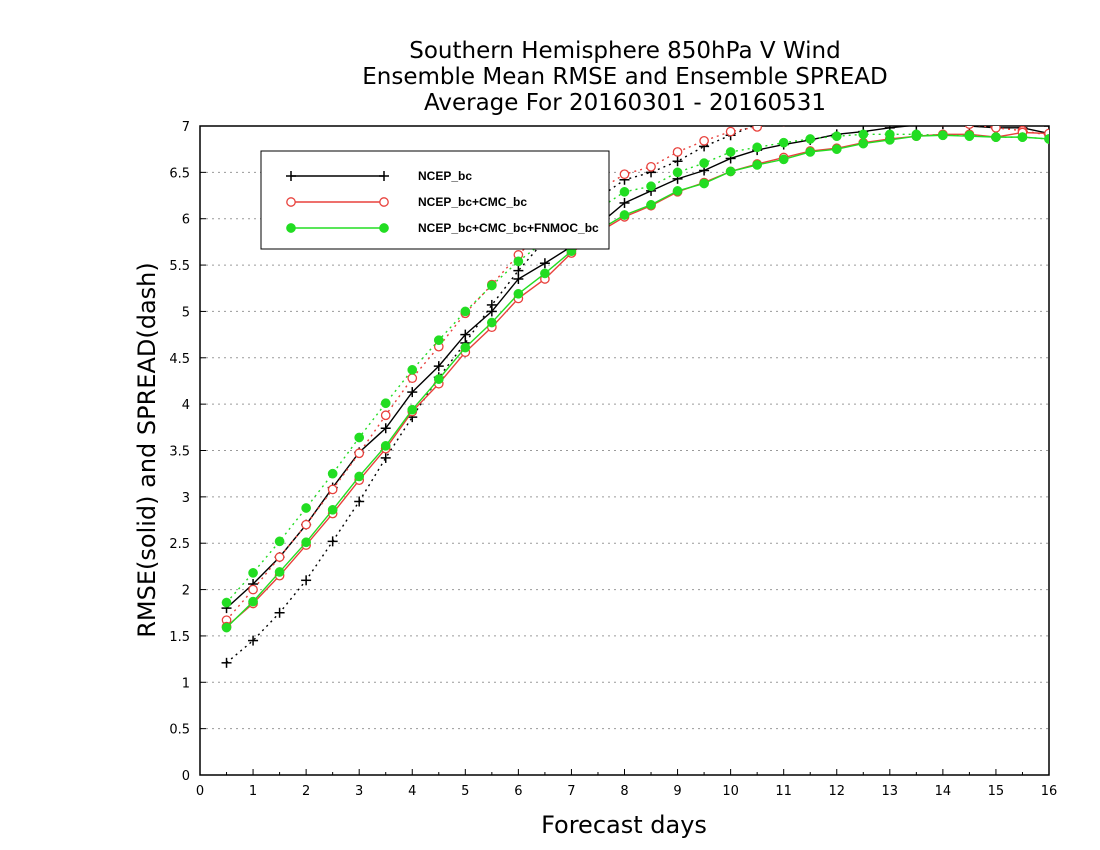 The image size is (1100, 850). Describe the element at coordinates (253, 791) in the screenshot. I see `x-tick-label: 1` at that location.